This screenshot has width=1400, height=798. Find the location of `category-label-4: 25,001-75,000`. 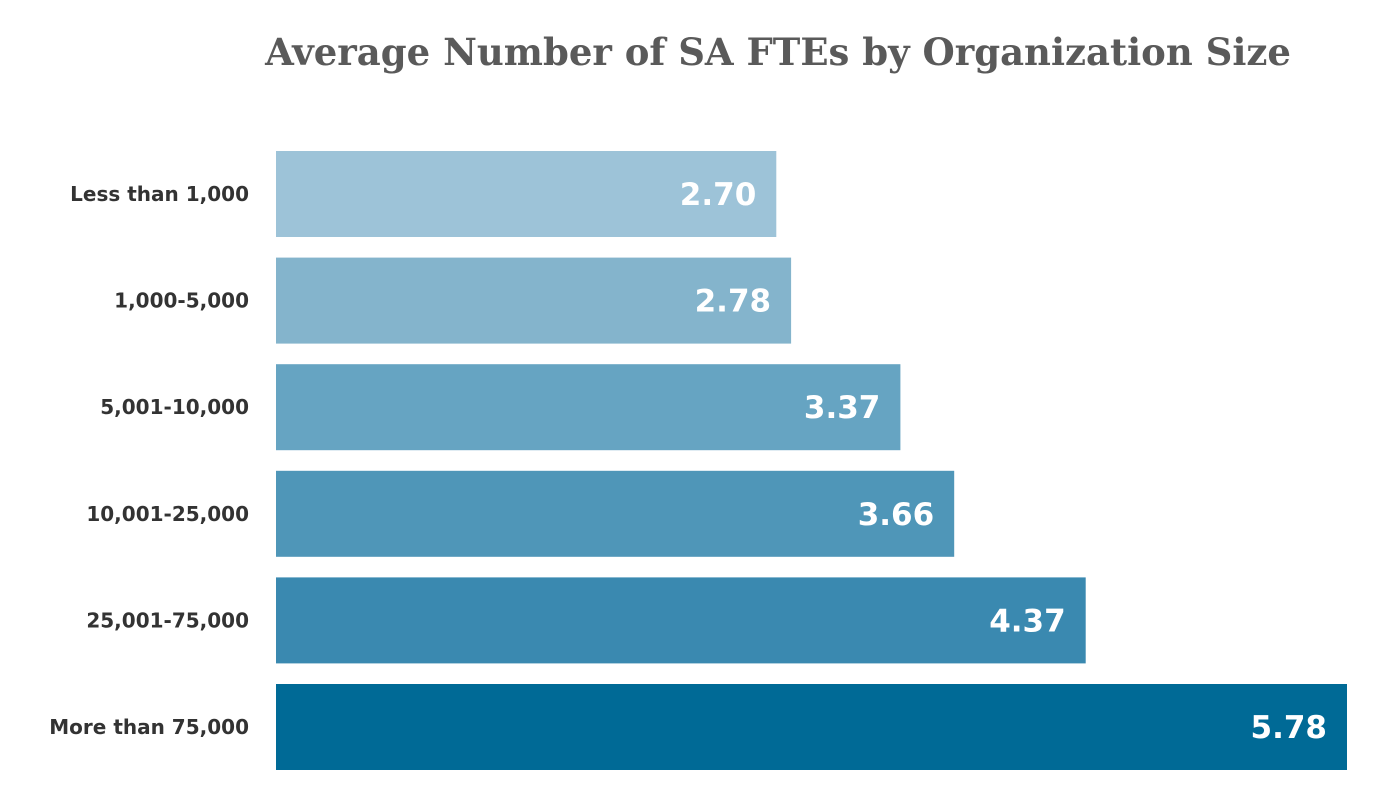

category-label-4: 25,001-75,000 is located at coordinates (167, 620).